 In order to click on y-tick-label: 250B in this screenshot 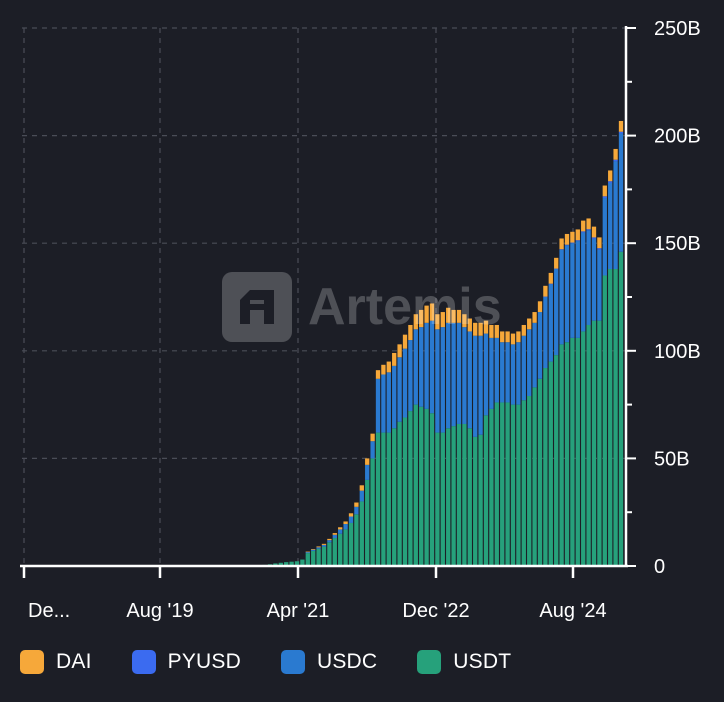, I will do `click(677, 29)`.